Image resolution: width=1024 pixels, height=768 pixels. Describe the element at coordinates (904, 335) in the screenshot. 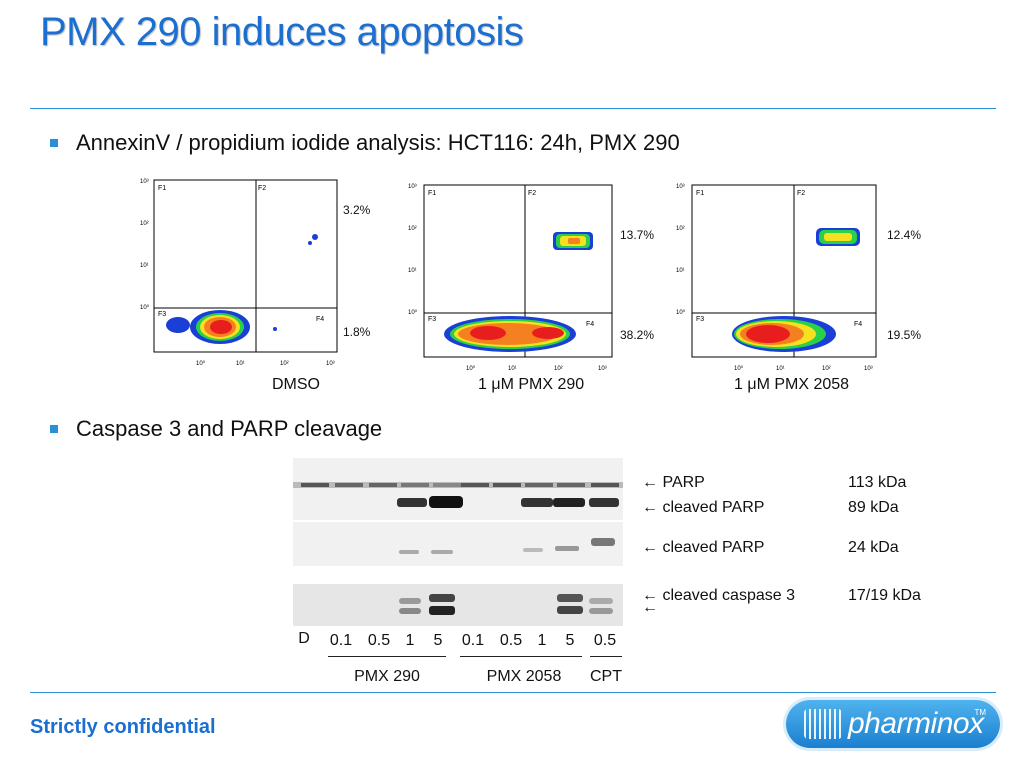

I see `pmx2058-lower-right-pct: 19.5%` at that location.